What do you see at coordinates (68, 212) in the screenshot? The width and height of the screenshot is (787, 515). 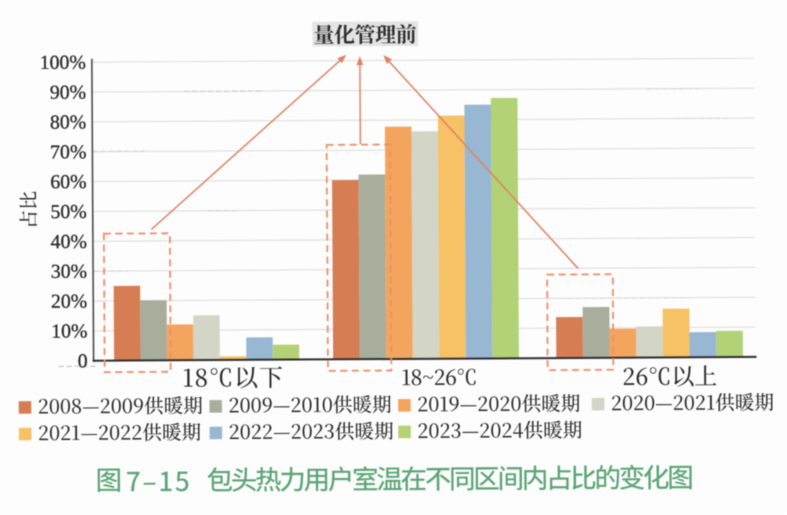 I see `svg-text: 50%` at bounding box center [68, 212].